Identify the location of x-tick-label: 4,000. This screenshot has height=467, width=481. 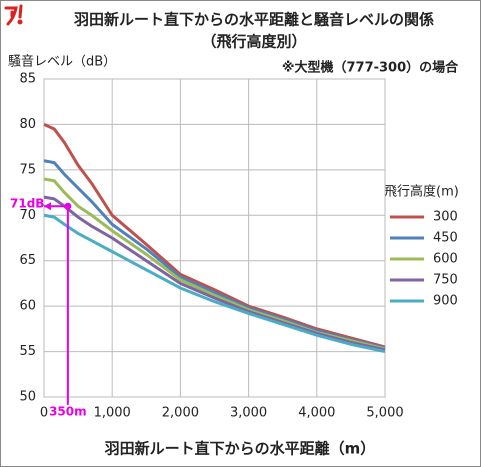
(316, 413).